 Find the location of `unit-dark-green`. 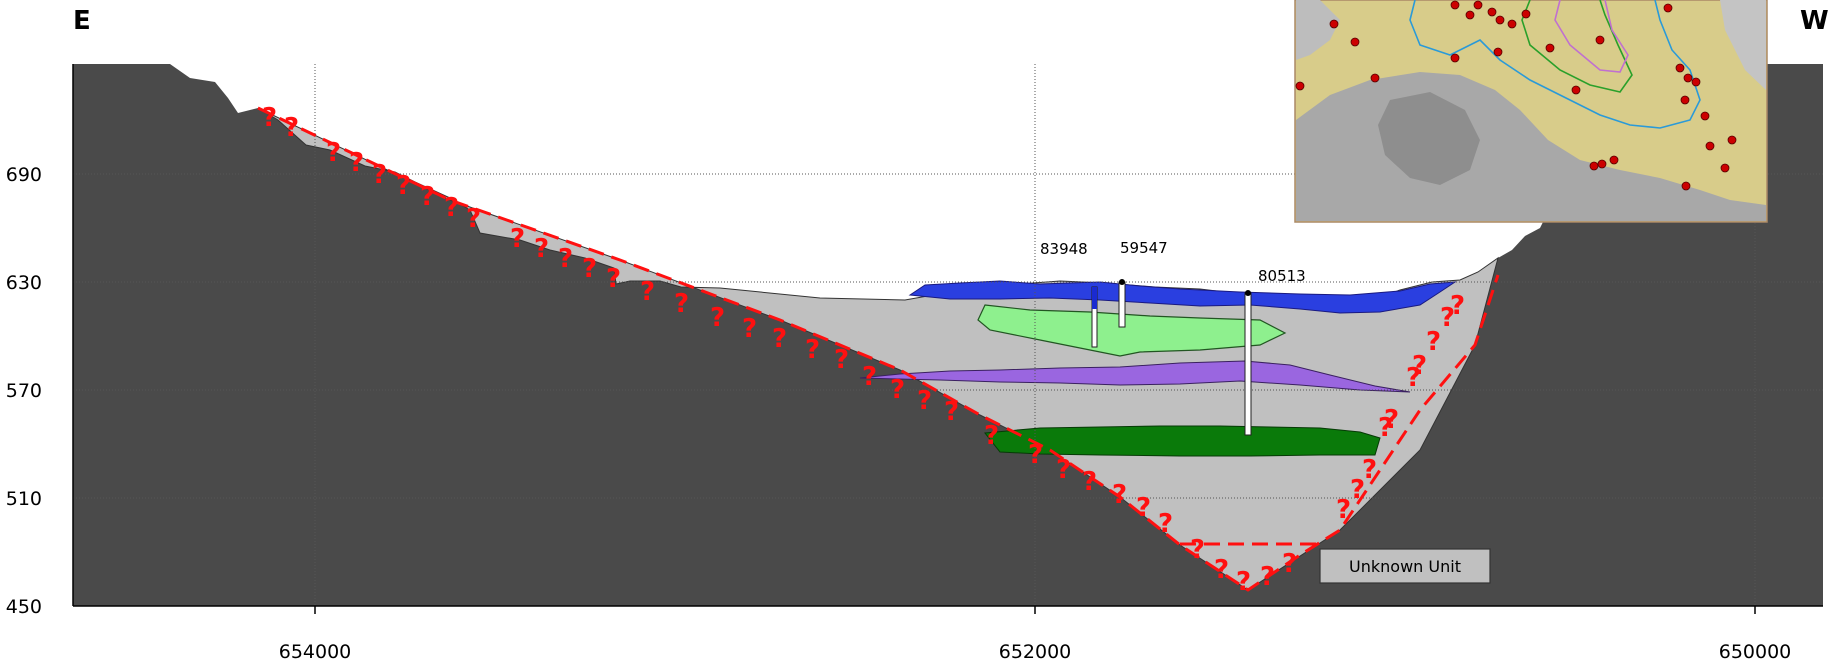

unit-dark-green is located at coordinates (1182, 441).